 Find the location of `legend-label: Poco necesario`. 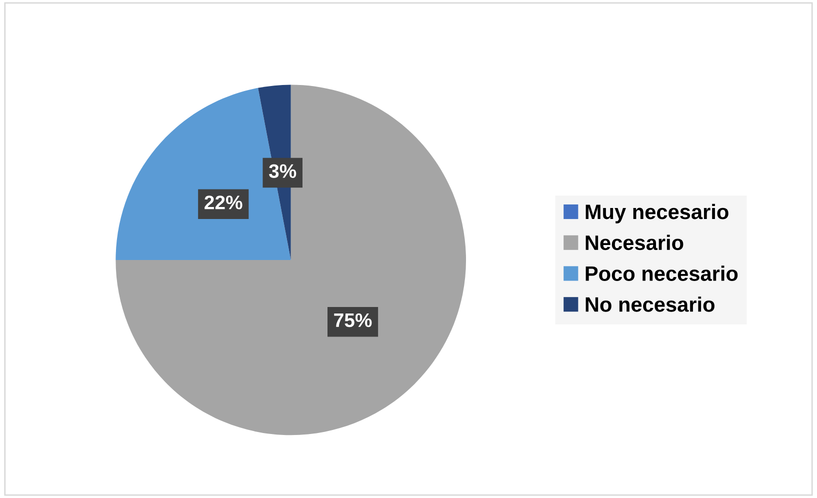

legend-label: Poco necesario is located at coordinates (662, 273).